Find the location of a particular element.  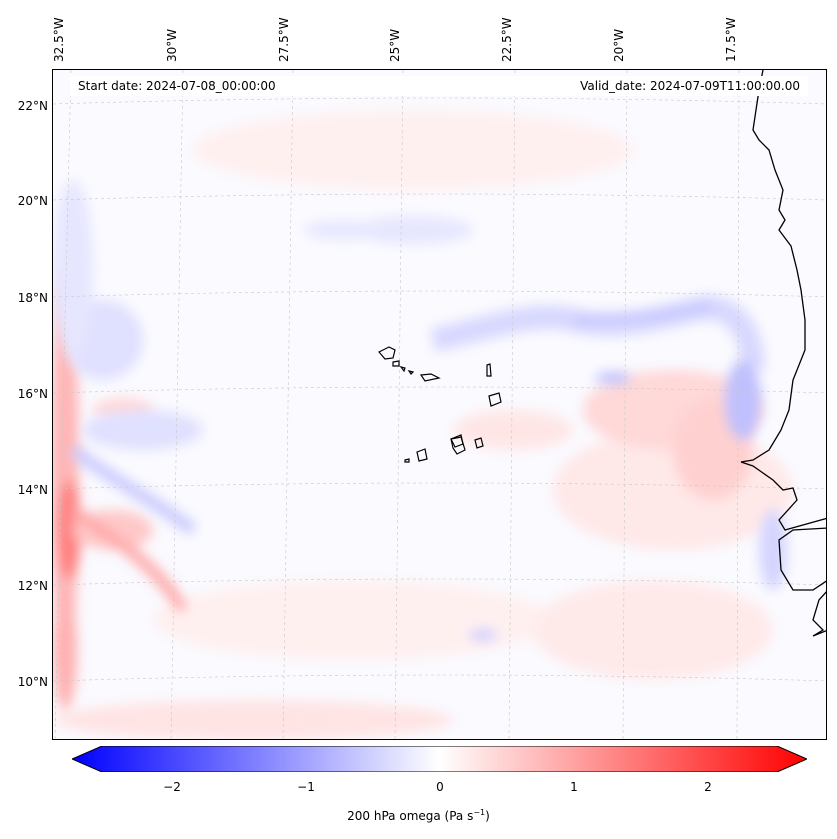

lon-label: 32.5°W is located at coordinates (59, 39).